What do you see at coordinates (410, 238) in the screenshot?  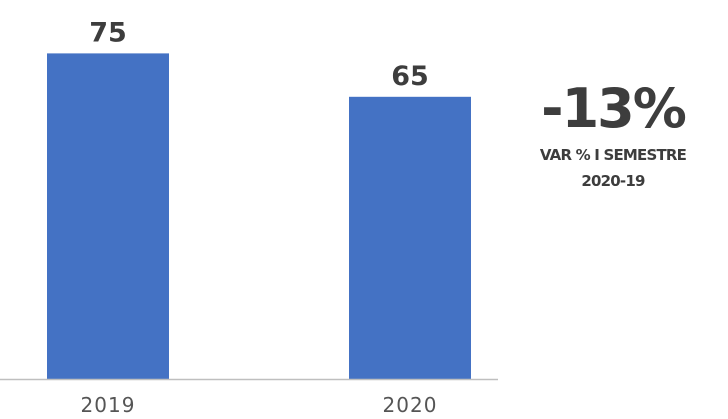 I see `bar-2020` at bounding box center [410, 238].